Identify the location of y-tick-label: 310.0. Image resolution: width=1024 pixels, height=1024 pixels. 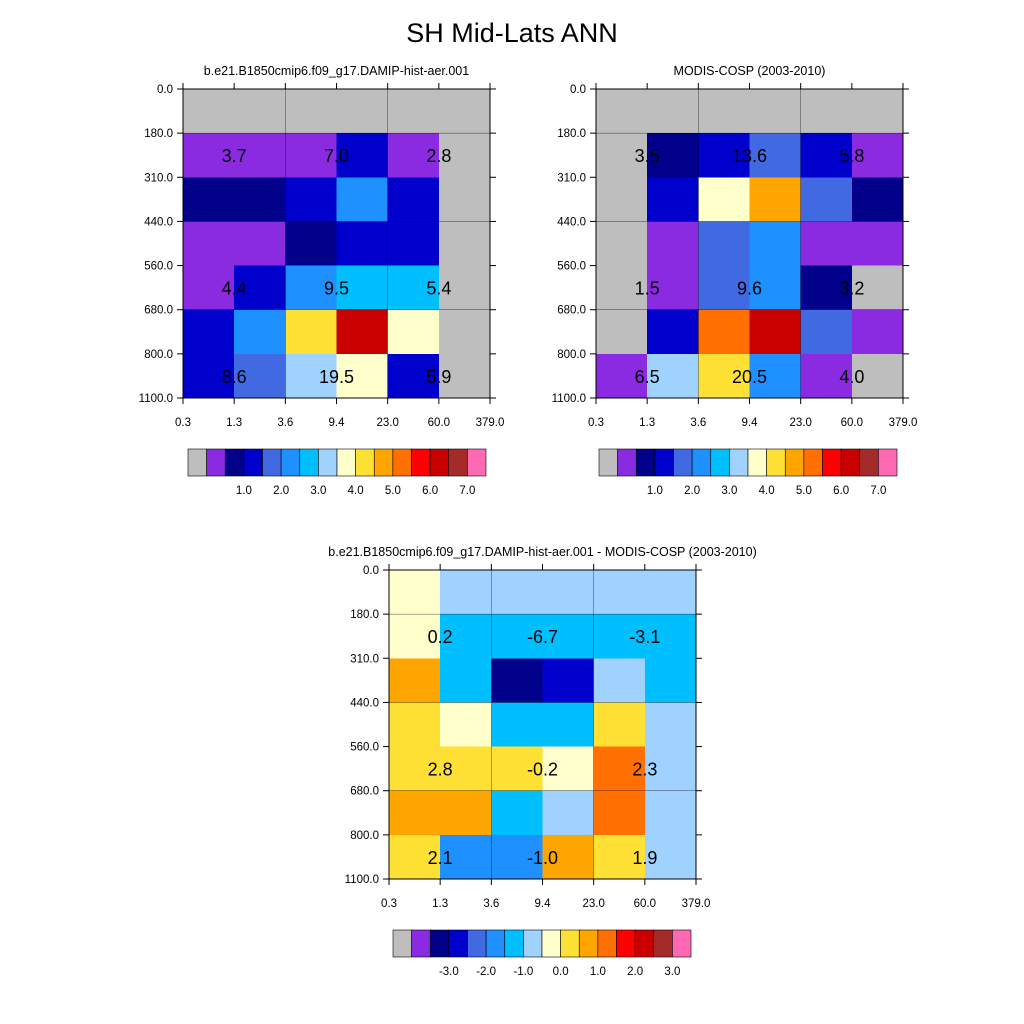
(364, 659).